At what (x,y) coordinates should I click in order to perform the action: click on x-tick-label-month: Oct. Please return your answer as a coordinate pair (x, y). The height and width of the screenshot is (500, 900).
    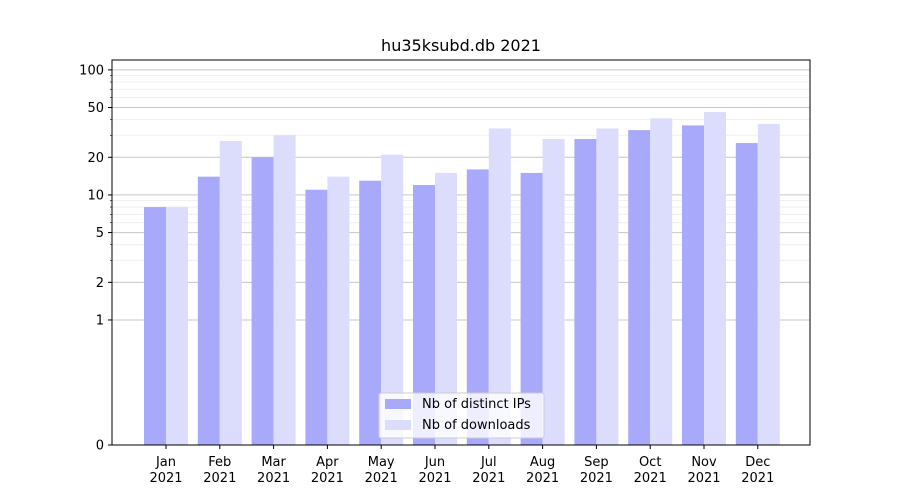
    Looking at the image, I should click on (650, 462).